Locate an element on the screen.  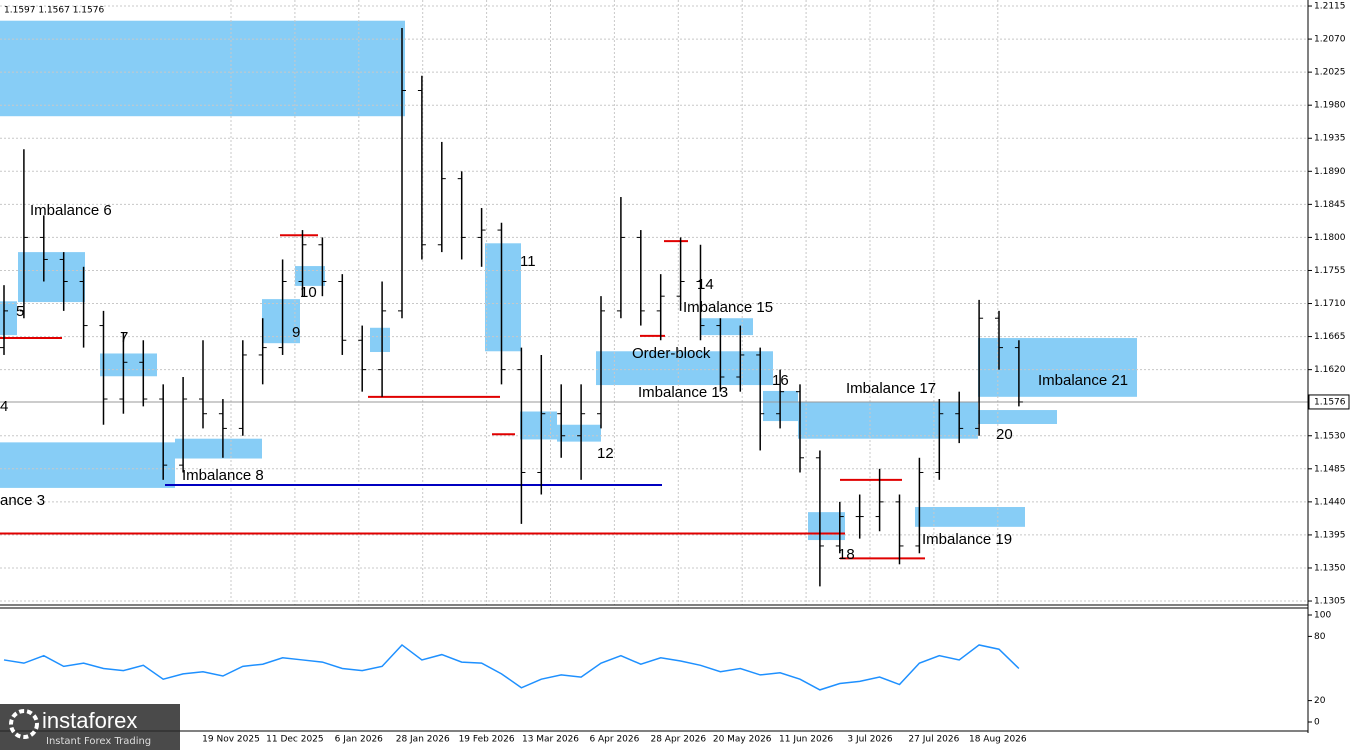
y-tick-label: 1.1665 is located at coordinates (1330, 337).